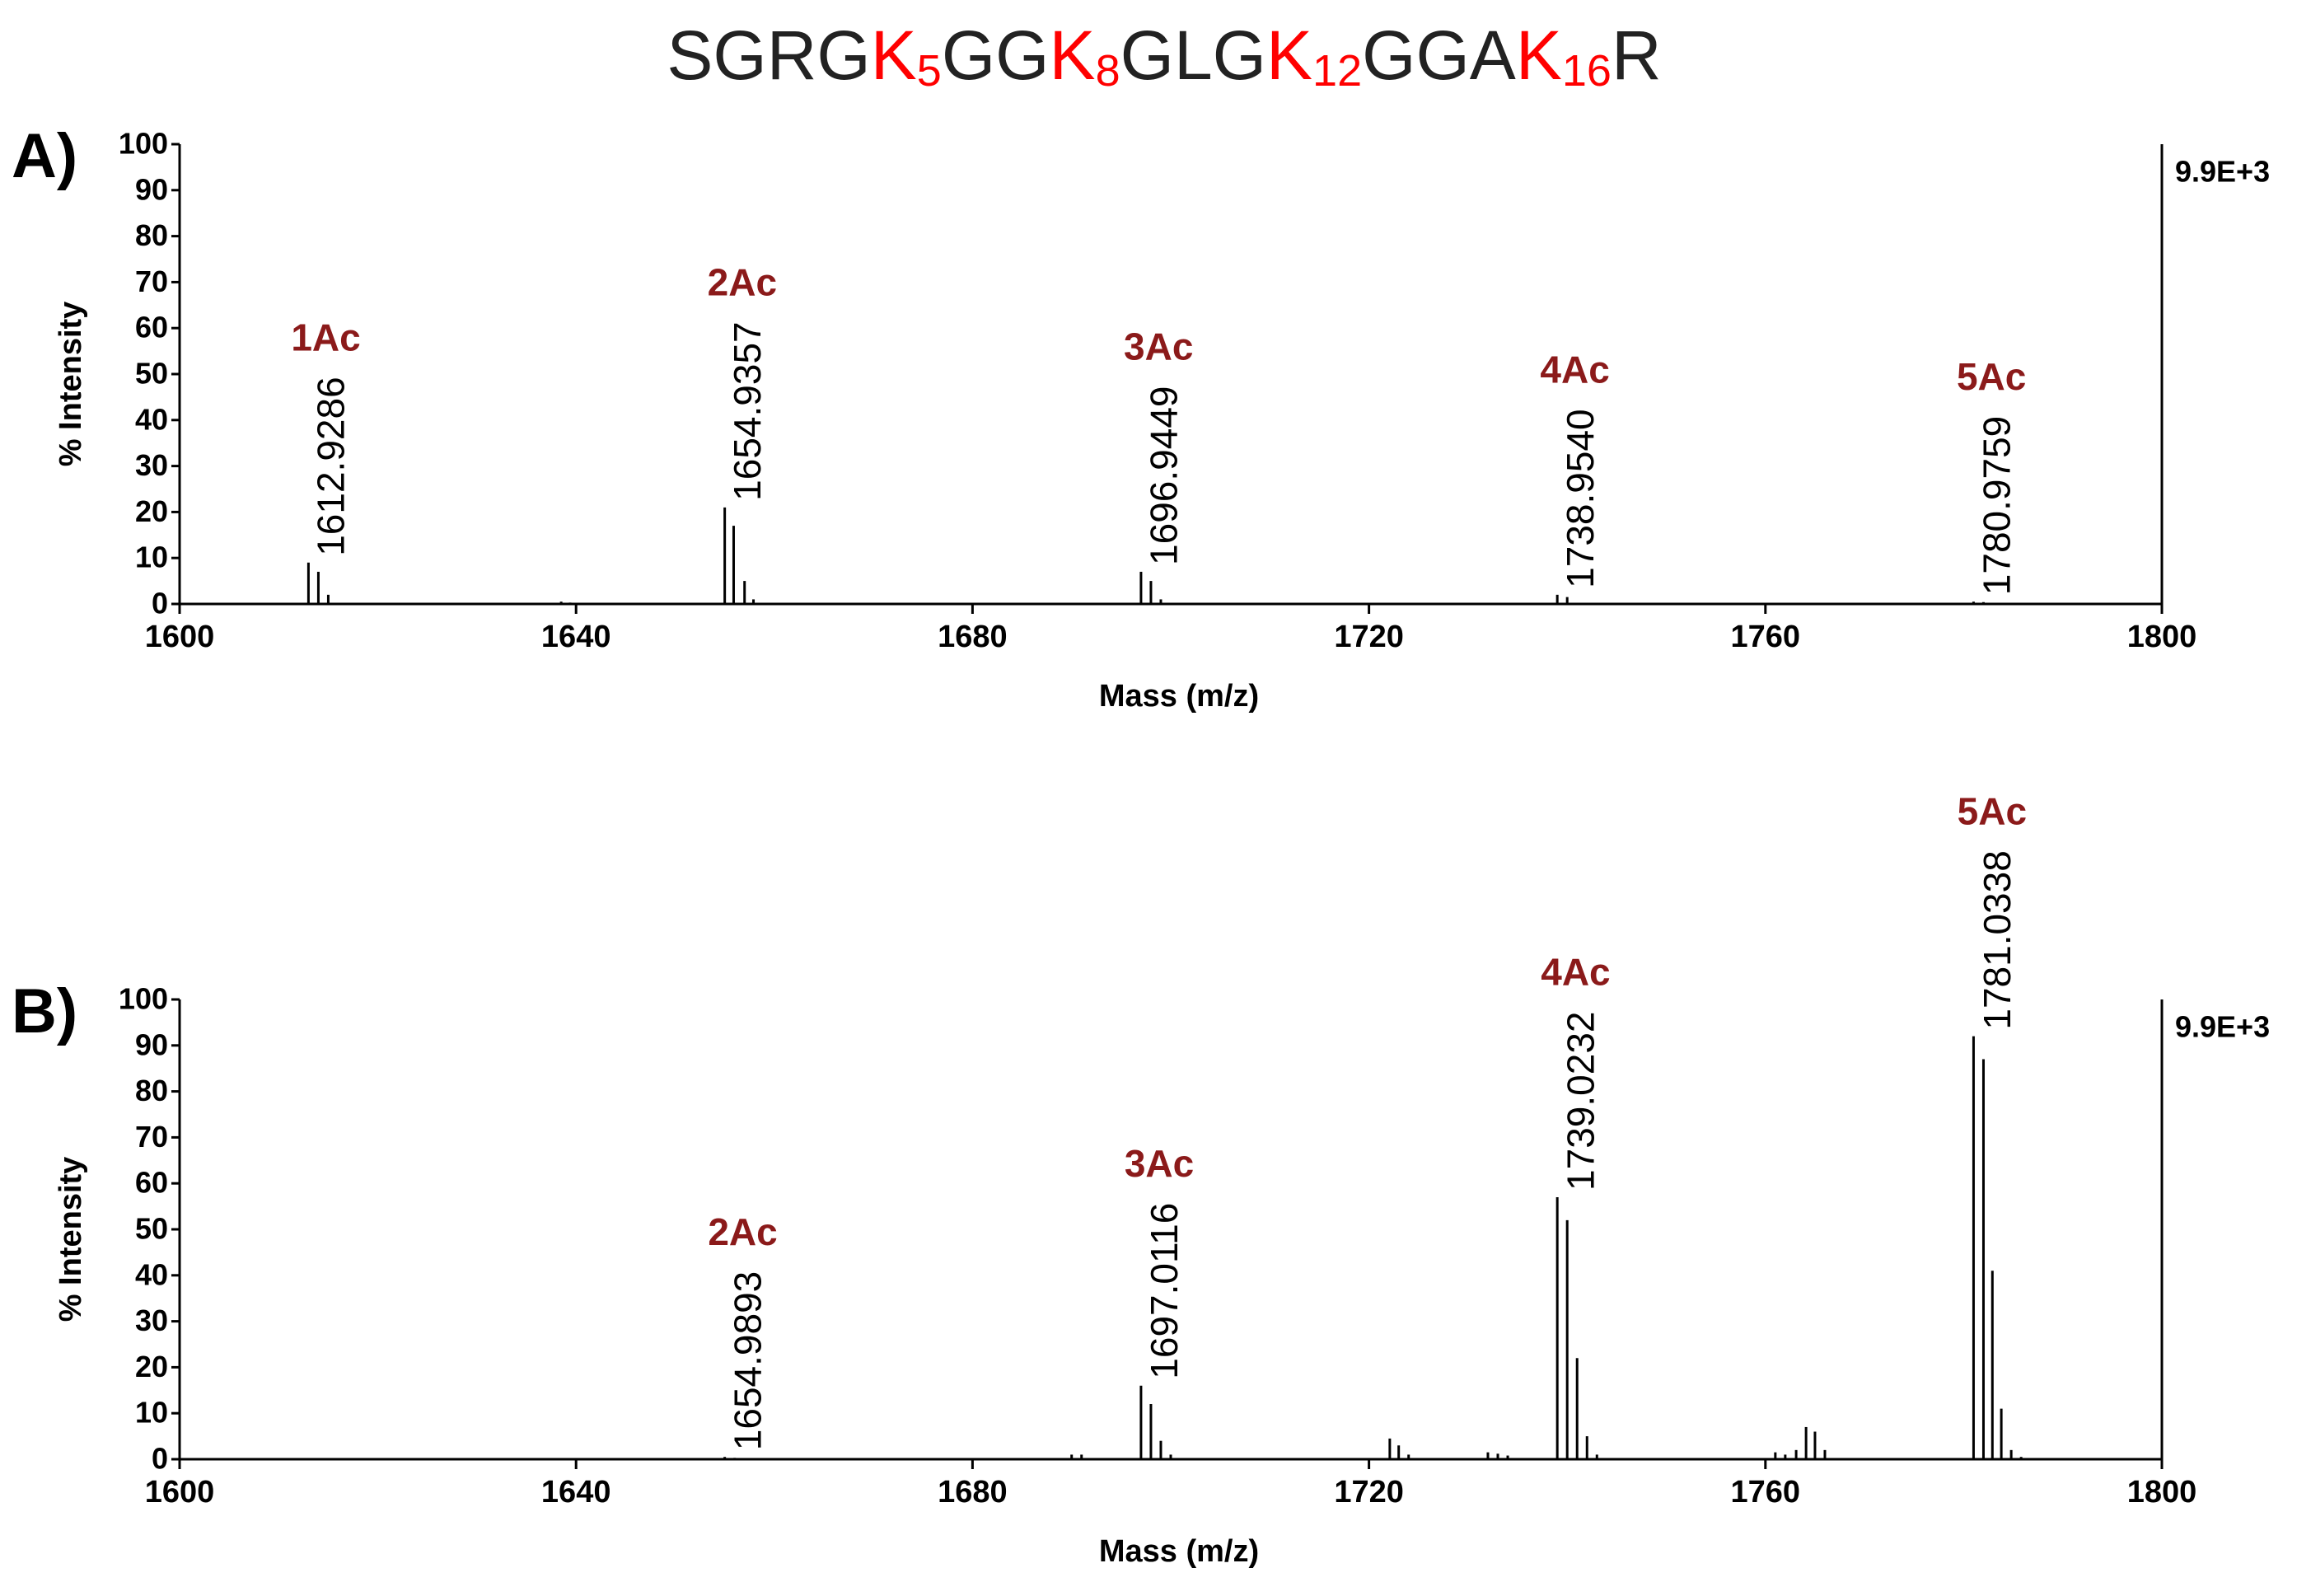  I want to click on peak-mass-label: 1654.9893, so click(748, 1360).